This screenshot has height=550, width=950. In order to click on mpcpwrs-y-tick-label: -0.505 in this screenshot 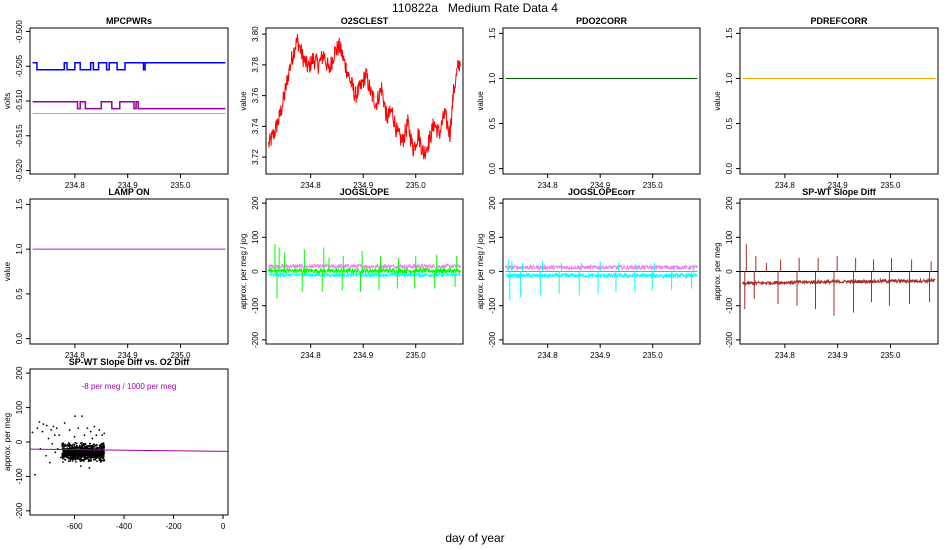, I will do `click(19, 65)`.